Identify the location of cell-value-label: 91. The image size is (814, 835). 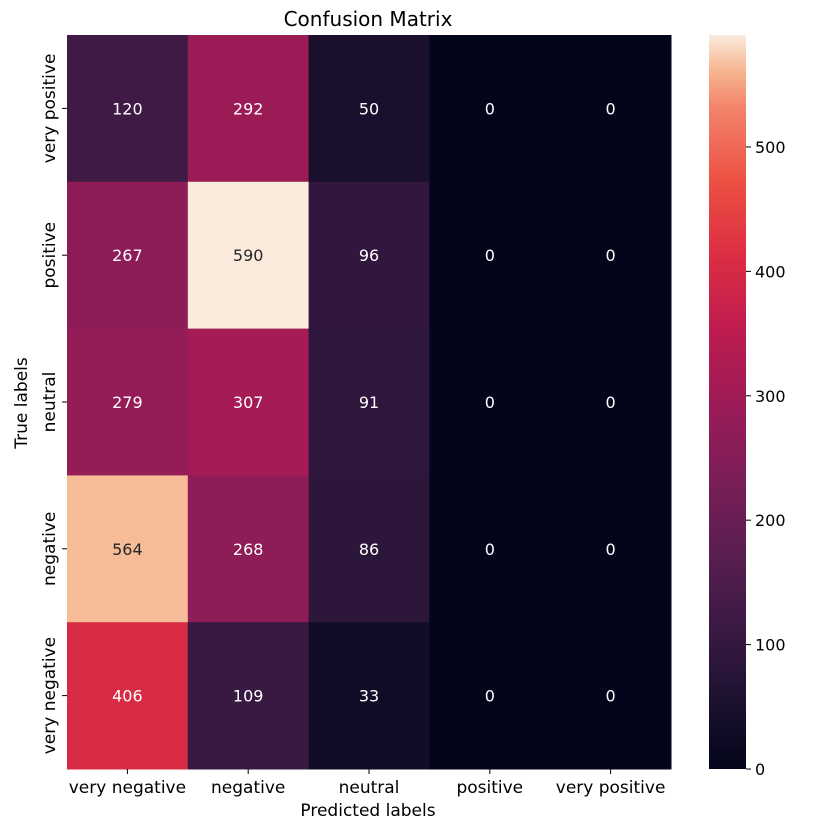
(369, 402).